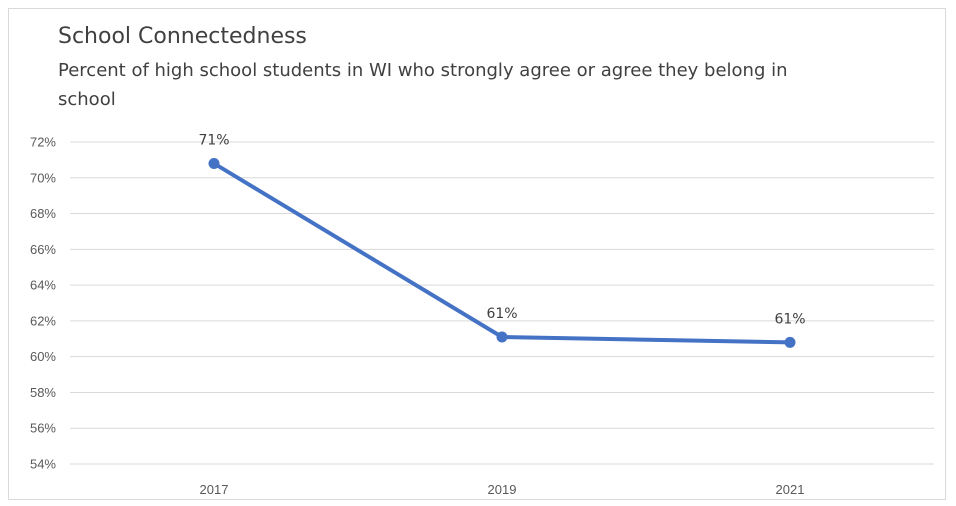  Describe the element at coordinates (43, 320) in the screenshot. I see `y-tick-label: 62%` at that location.